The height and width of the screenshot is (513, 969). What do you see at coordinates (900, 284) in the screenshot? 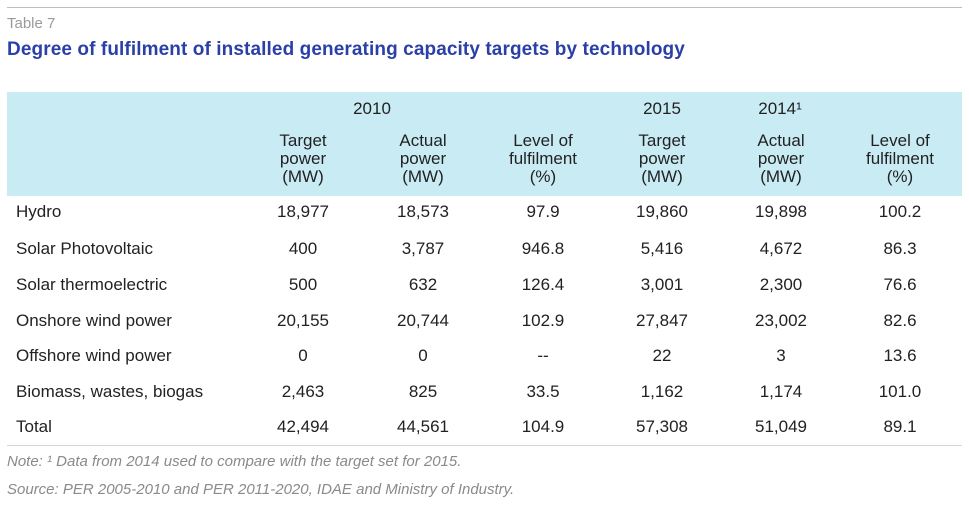
I see `table-cell: 76.6` at bounding box center [900, 284].